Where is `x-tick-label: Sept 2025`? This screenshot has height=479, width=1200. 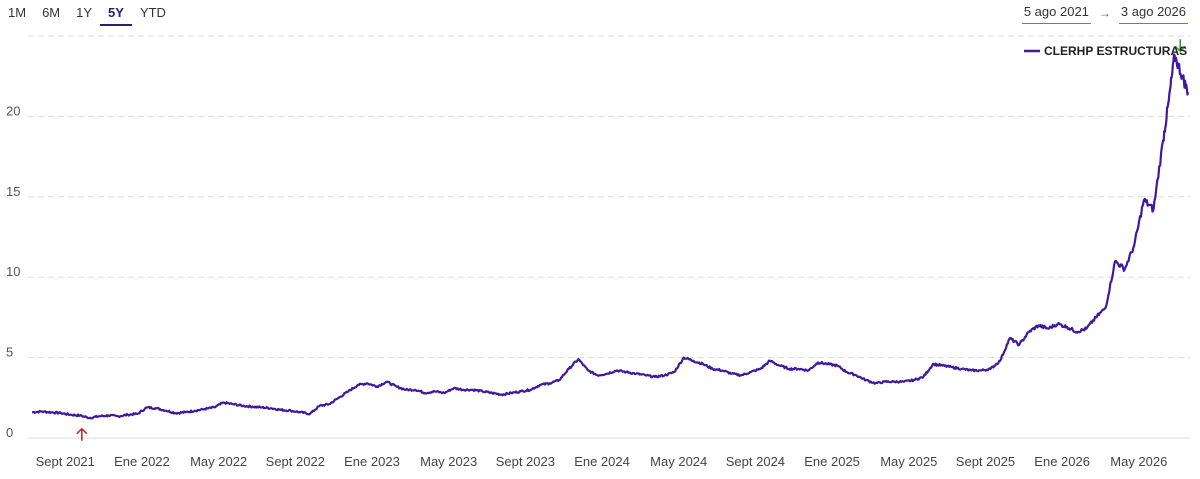 x-tick-label: Sept 2025 is located at coordinates (985, 461).